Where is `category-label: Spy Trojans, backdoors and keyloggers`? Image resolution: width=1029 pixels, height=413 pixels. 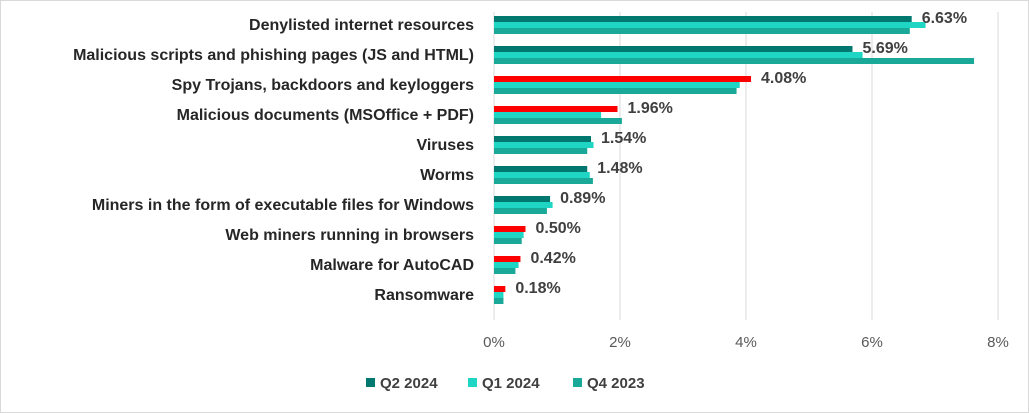 category-label: Spy Trojans, backdoors and keyloggers is located at coordinates (323, 85).